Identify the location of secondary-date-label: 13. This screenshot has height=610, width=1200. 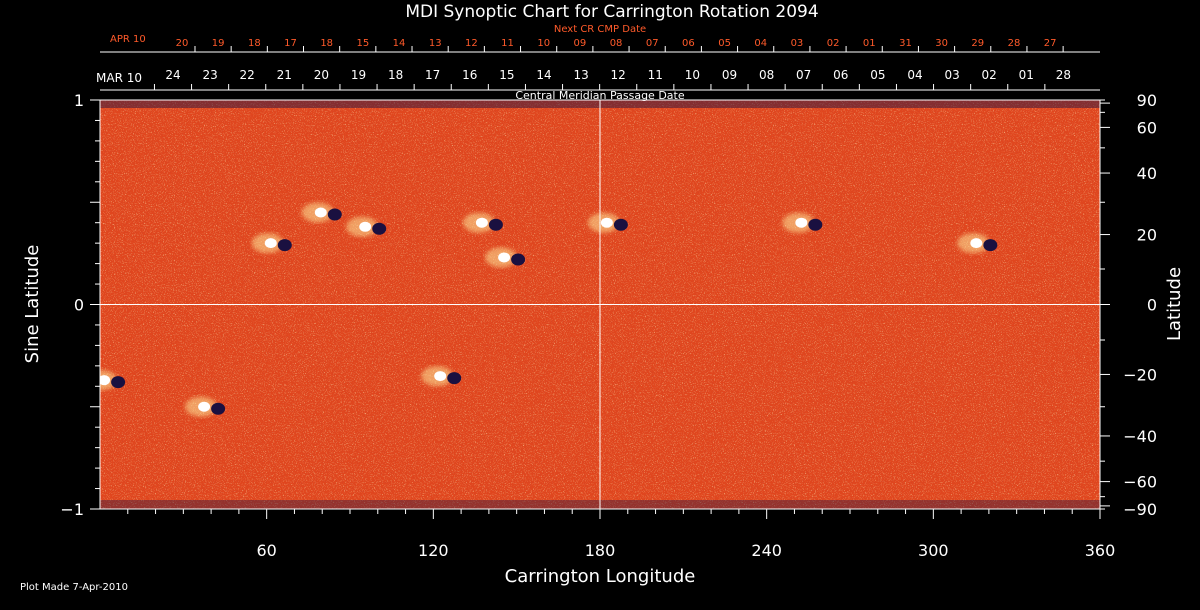
(435, 43).